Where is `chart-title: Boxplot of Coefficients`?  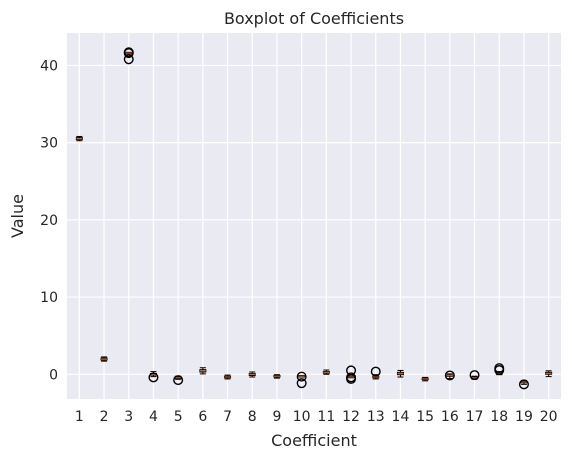 chart-title: Boxplot of Coefficients is located at coordinates (314, 18).